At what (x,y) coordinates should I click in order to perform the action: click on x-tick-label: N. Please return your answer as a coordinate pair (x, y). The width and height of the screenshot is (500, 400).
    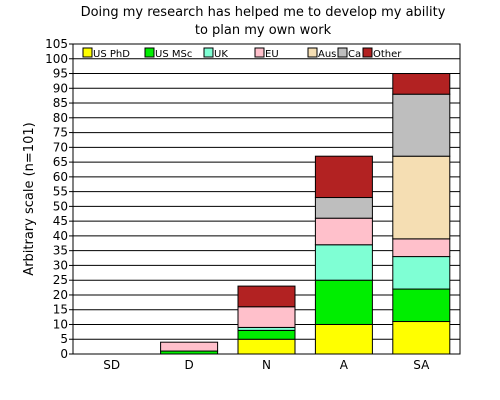
    Looking at the image, I should click on (266, 365).